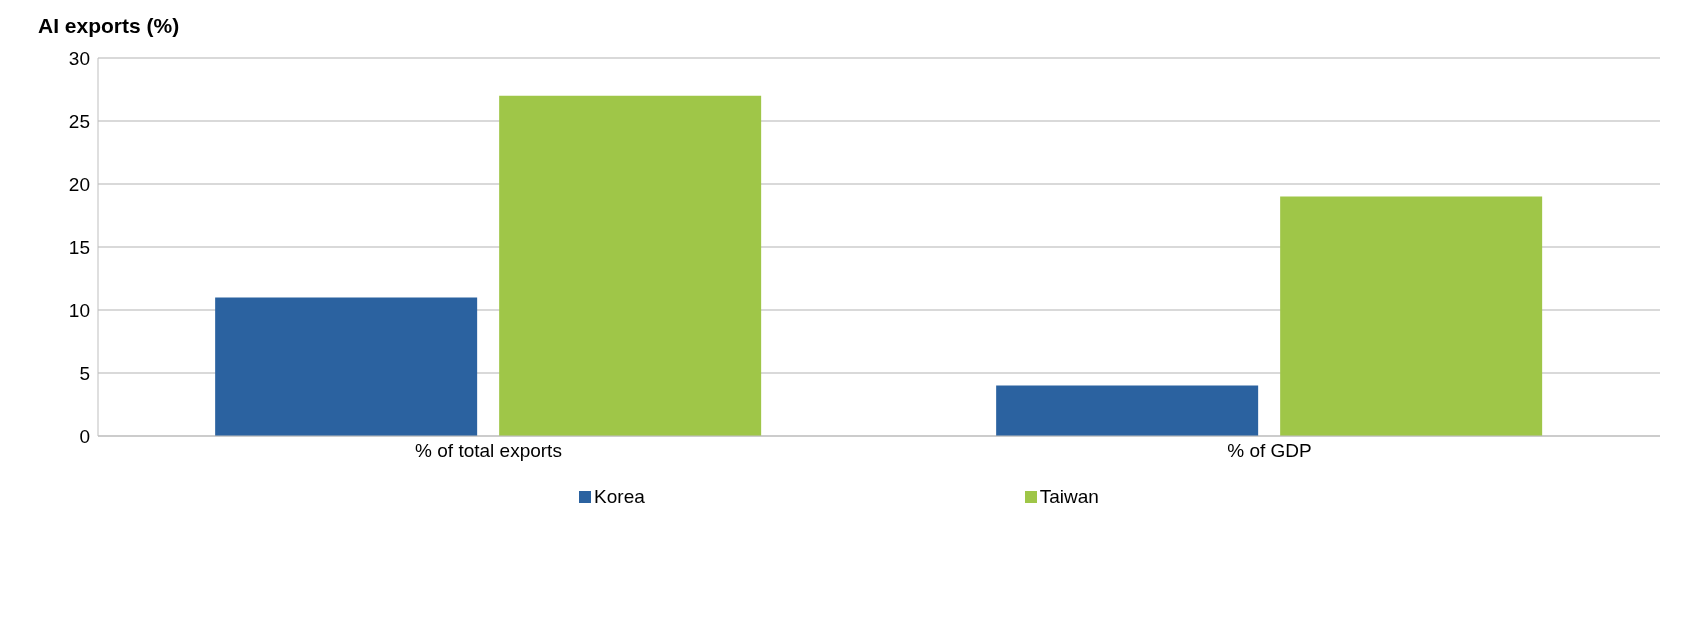 The image size is (1706, 642). I want to click on y-tick-label: 0, so click(84, 436).